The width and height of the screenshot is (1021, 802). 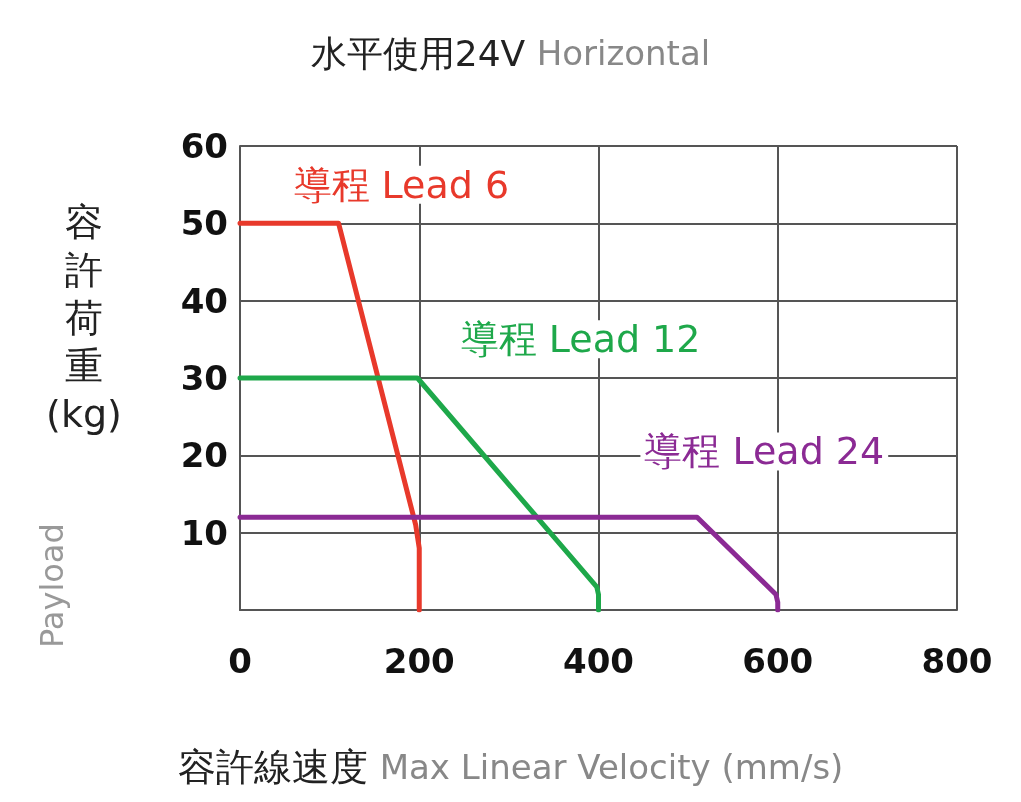 I want to click on y-tick-label: 40, so click(x=204, y=300).